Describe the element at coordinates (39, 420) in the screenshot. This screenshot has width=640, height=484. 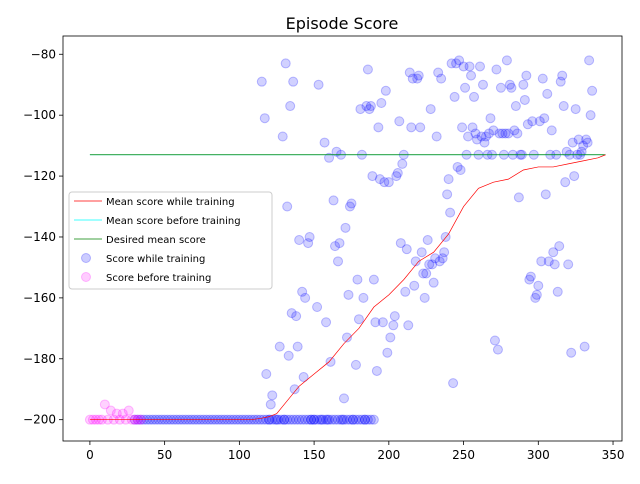
I see `y-tick-label: −200` at that location.